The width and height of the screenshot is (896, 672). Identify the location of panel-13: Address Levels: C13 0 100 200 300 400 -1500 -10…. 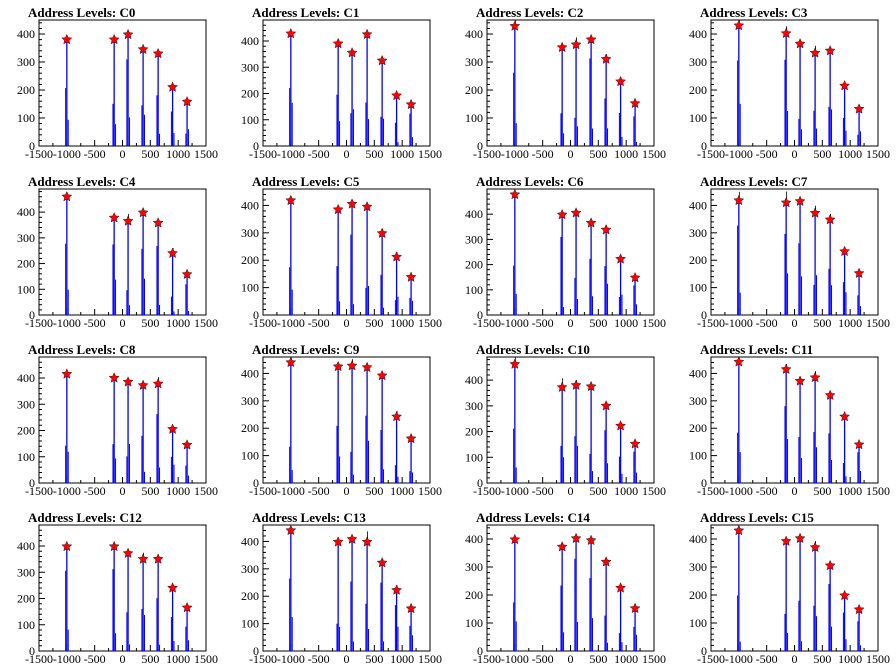
(341, 588).